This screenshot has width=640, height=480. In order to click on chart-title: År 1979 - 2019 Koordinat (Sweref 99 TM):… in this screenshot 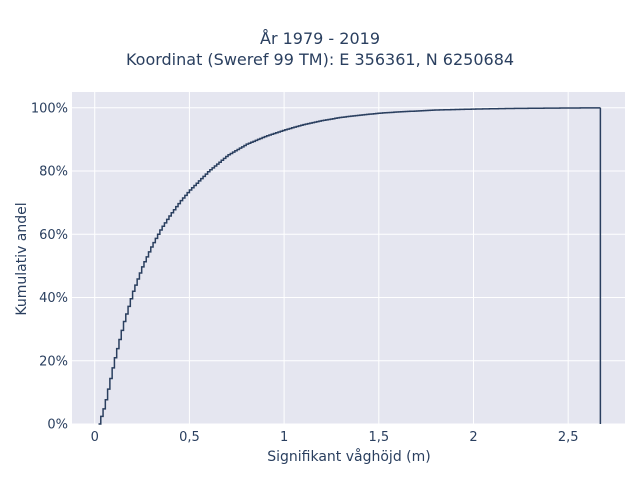, I will do `click(320, 49)`.